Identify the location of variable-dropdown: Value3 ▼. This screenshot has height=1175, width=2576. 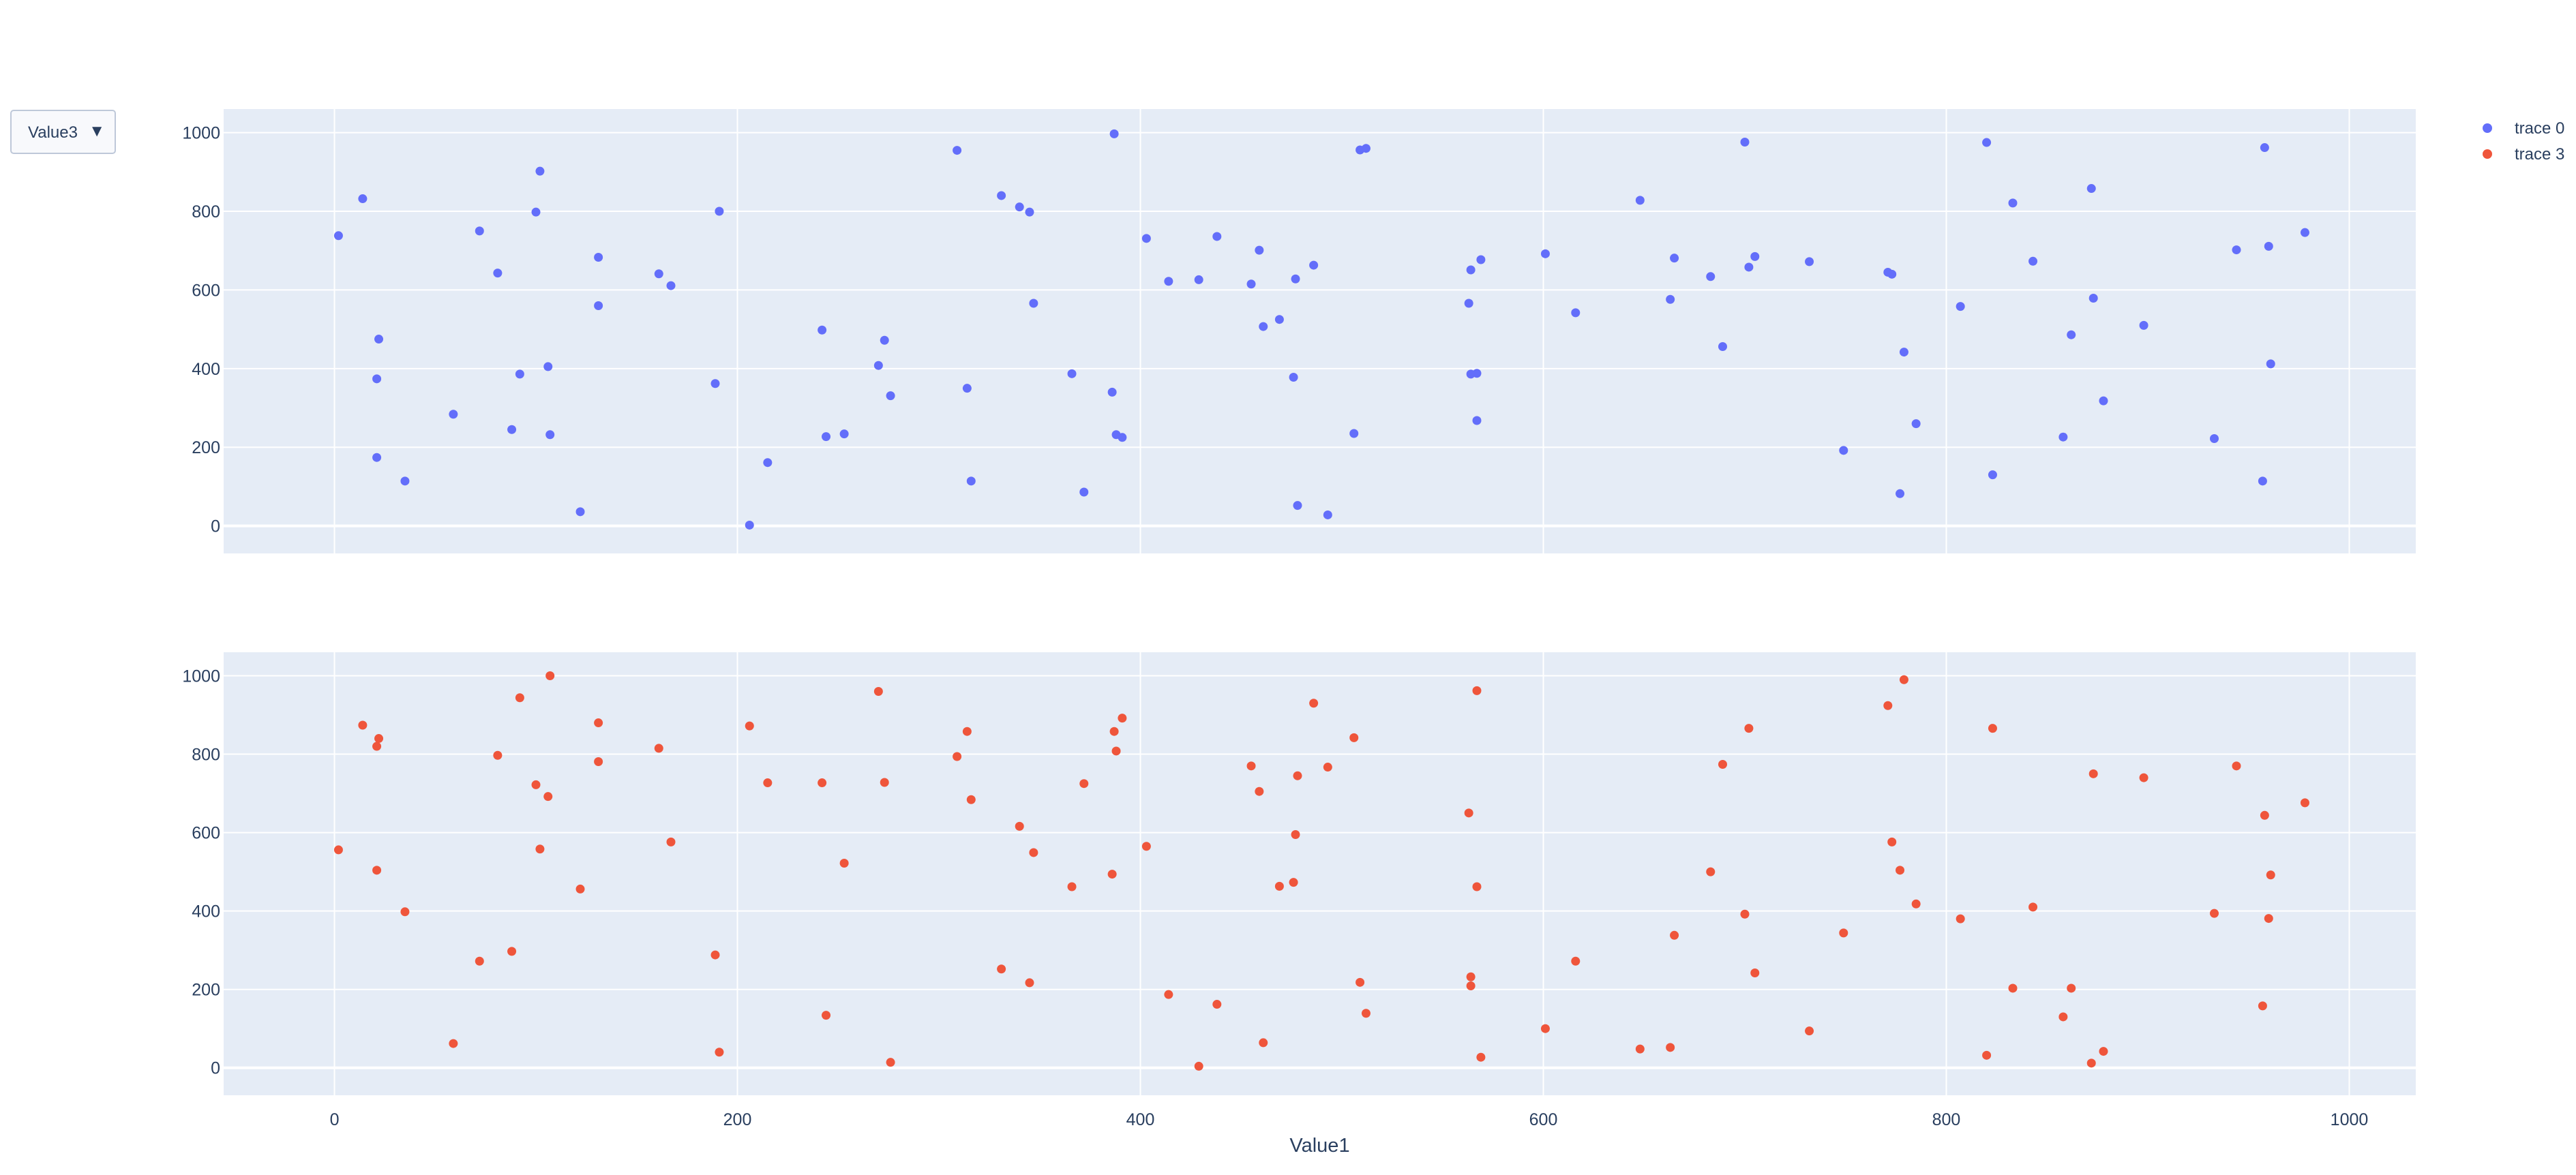
(63, 132).